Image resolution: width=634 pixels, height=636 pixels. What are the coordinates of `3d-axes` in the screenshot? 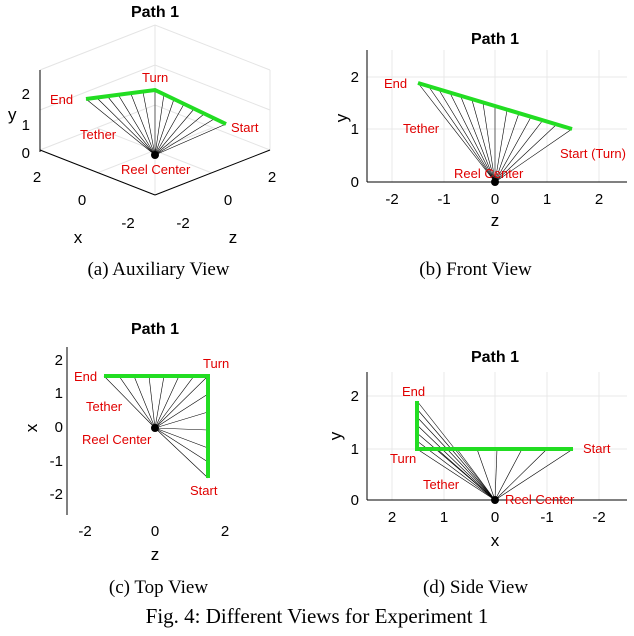 It's located at (155, 133).